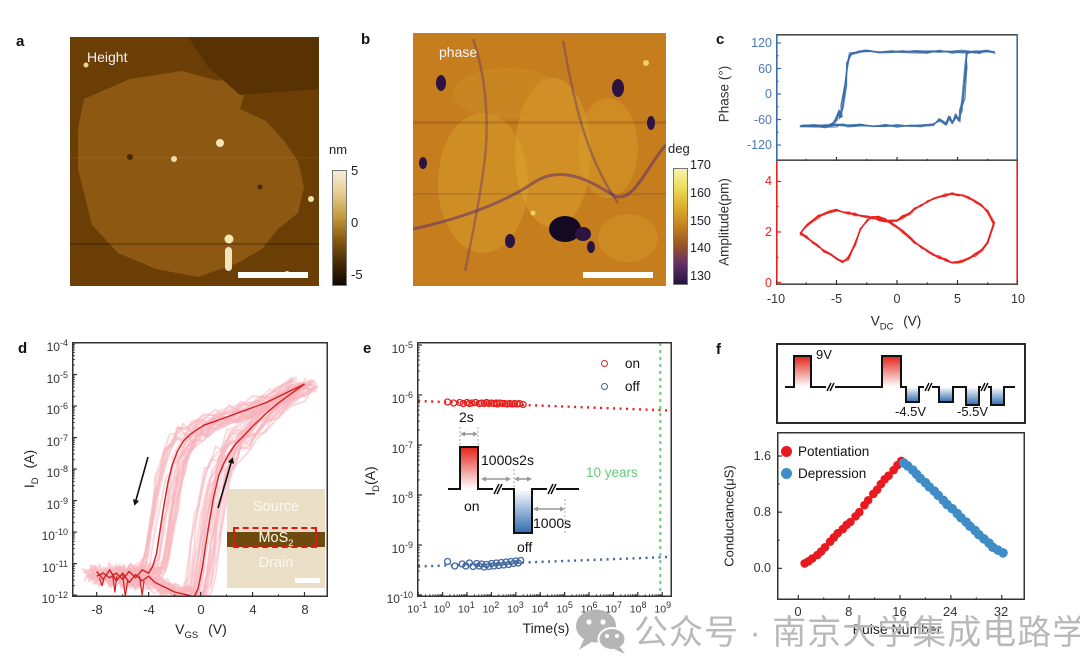  What do you see at coordinates (761, 43) in the screenshot?
I see `tick-label: 120` at bounding box center [761, 43].